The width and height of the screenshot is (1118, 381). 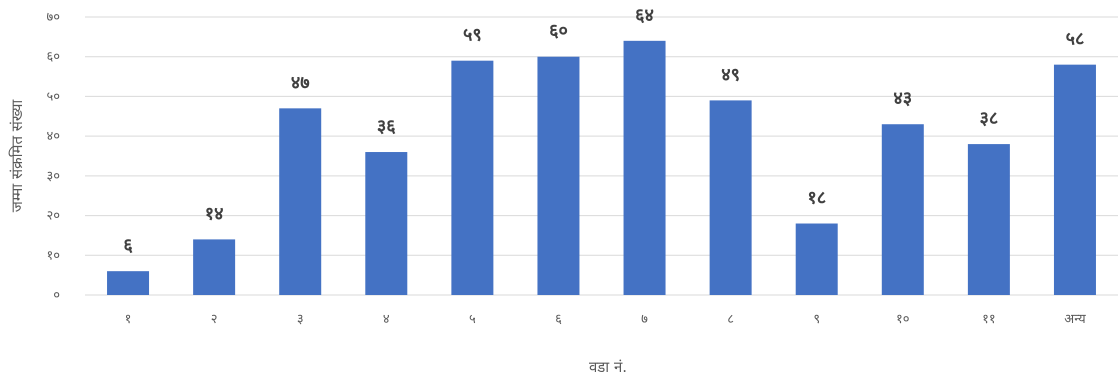 What do you see at coordinates (605, 319) in the screenshot?
I see `x-axis-ticks: १ २ ३ ४ ५ ६ ७ ८ ९ १० ११ अन्य` at bounding box center [605, 319].